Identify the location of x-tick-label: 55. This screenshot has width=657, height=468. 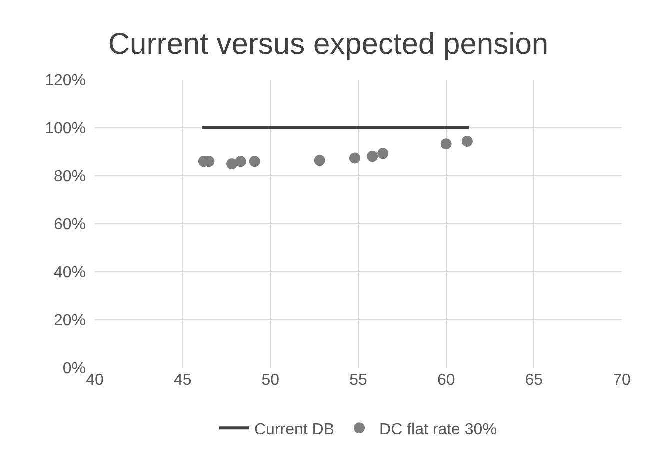
(359, 380).